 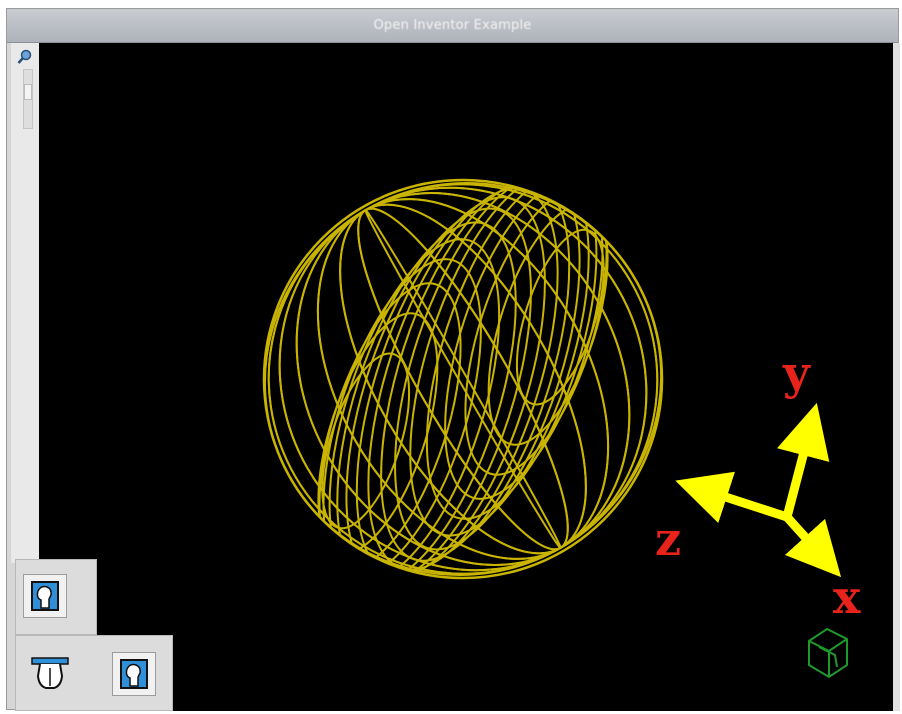 I want to click on right-border, so click(x=896, y=377).